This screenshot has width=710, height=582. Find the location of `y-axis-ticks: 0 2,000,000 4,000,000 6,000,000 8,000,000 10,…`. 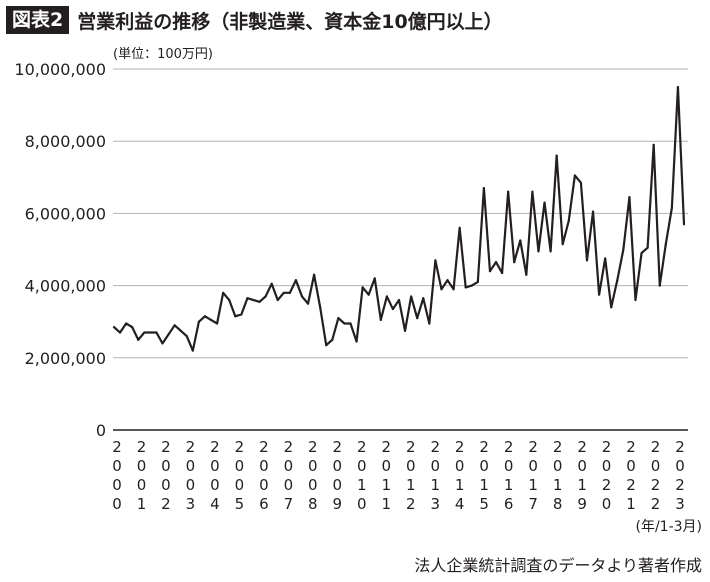

y-axis-ticks: 0 2,000,000 4,000,000 6,000,000 8,000,000 10,… is located at coordinates (60, 250).